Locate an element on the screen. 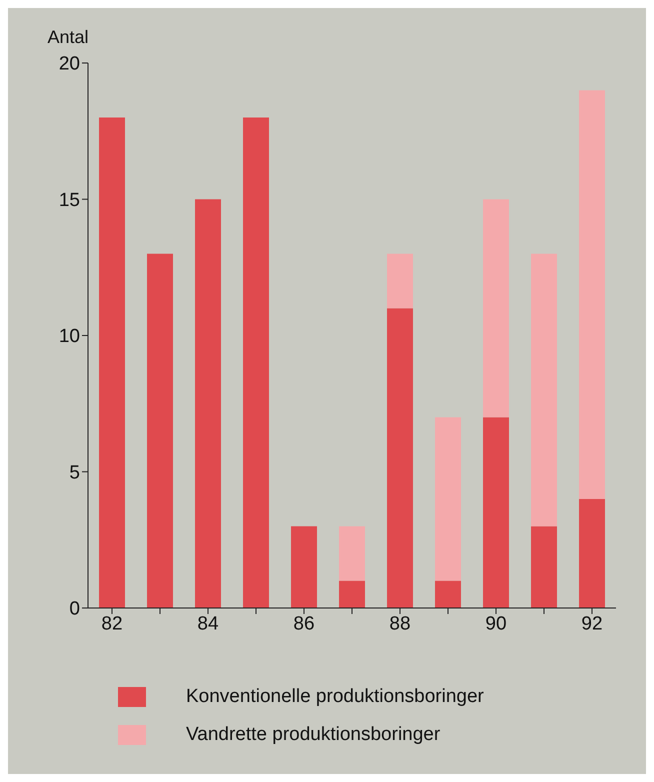 The width and height of the screenshot is (654, 782). legend-label: Konventionelle produktionsboringer is located at coordinates (335, 697).